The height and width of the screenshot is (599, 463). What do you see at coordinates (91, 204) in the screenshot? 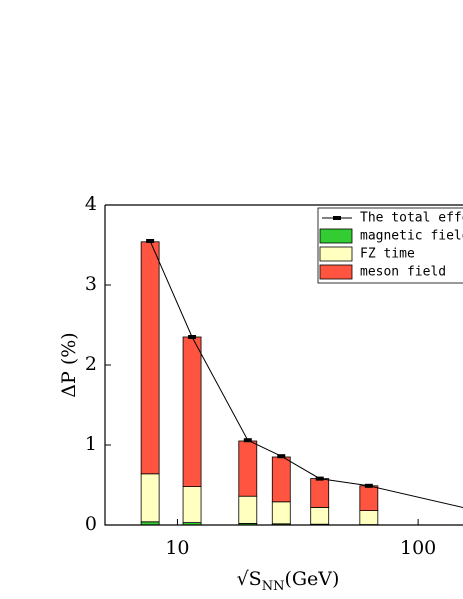
I see `y-tick-label: 4` at bounding box center [91, 204].